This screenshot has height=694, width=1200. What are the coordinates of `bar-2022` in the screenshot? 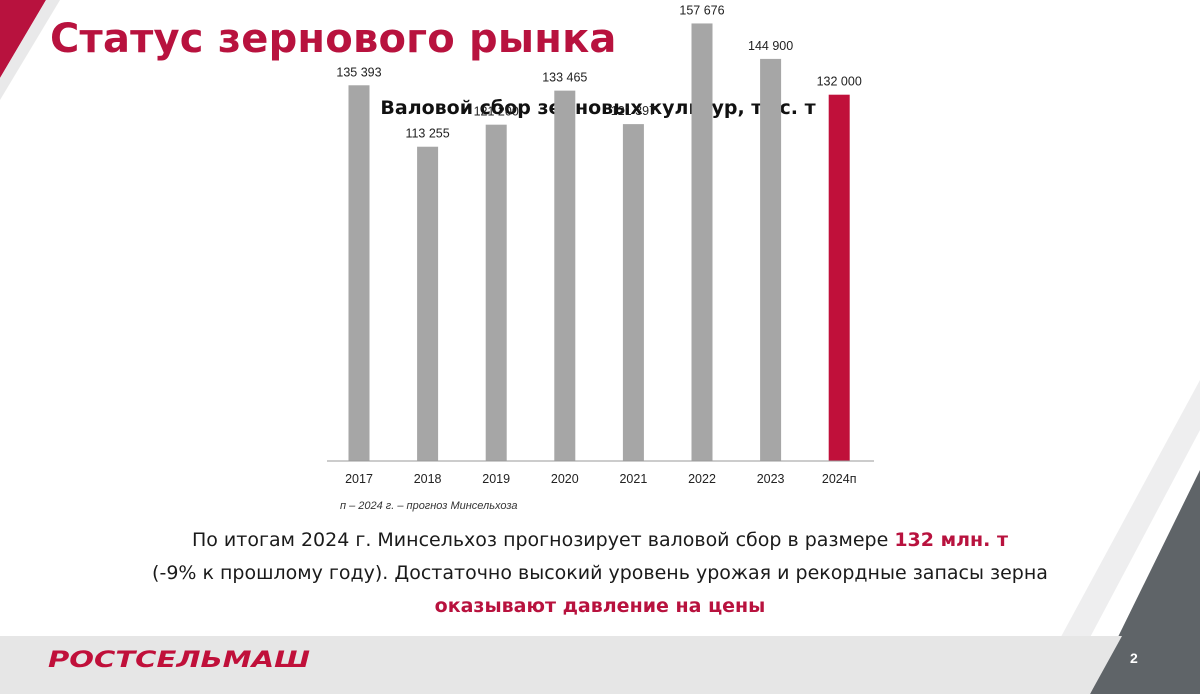 It's located at (702, 242).